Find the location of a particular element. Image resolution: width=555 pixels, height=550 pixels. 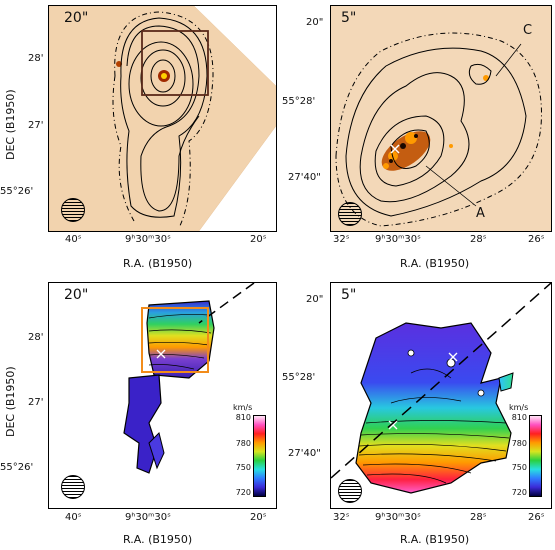

region-label-c: C is located at coordinates (528, 30).